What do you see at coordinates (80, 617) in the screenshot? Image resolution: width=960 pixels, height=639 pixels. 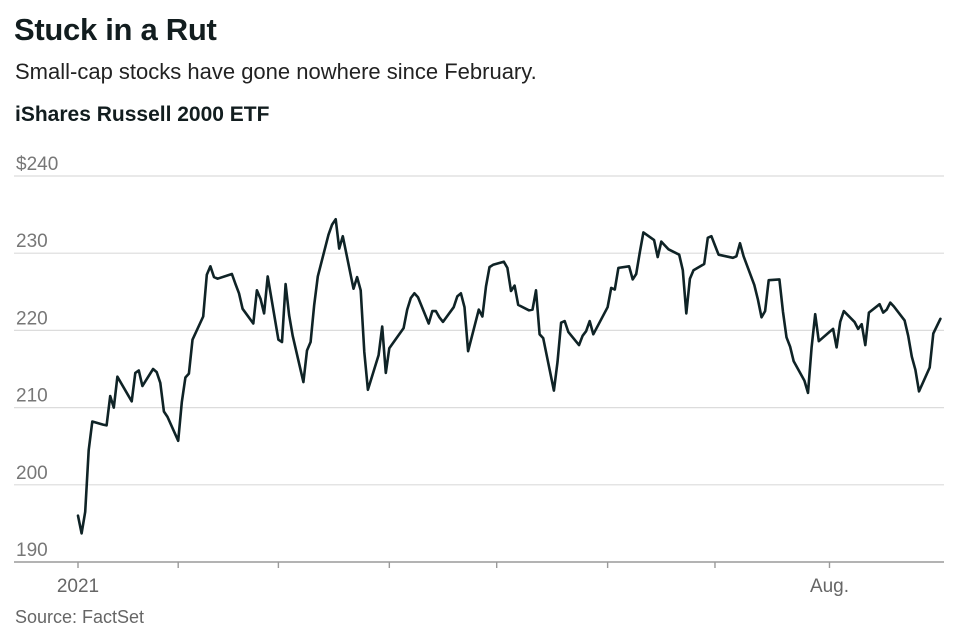 I see `source-note: Source: FactSet` at bounding box center [80, 617].